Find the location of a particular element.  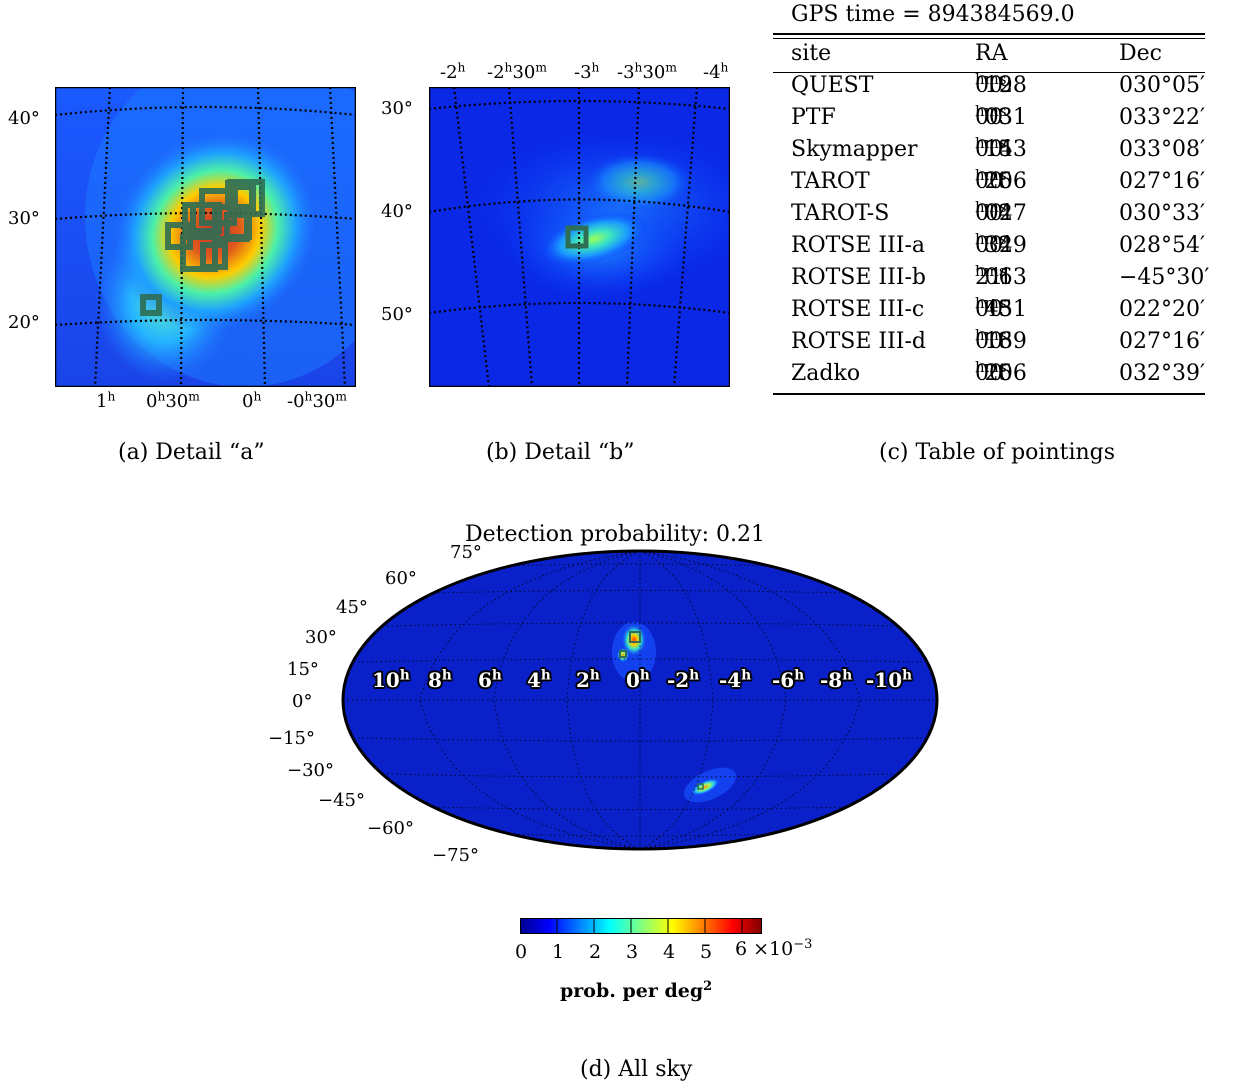

detail-b-ra-label: -3h30m is located at coordinates (647, 71).